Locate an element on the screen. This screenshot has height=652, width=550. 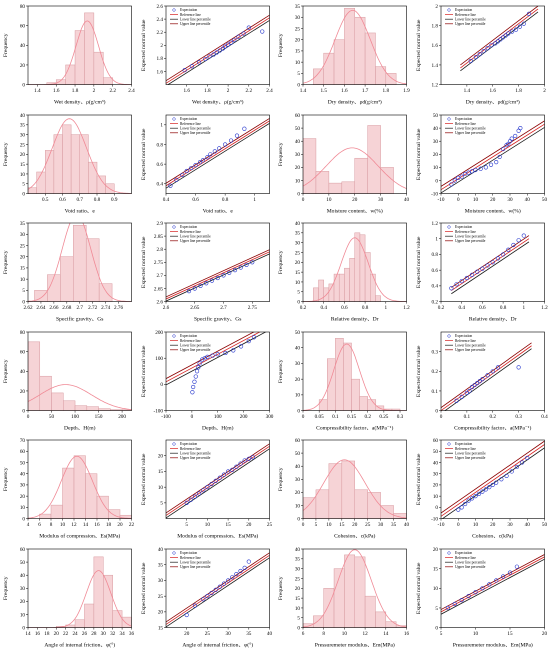
y-tick-label: 15 is located at coordinates (23, 269).